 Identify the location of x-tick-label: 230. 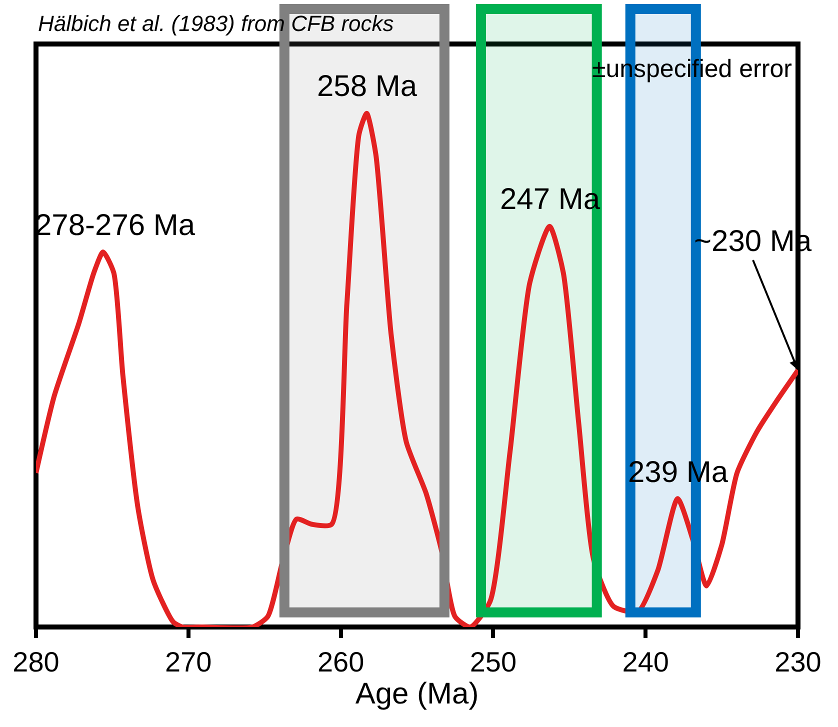
(798, 662).